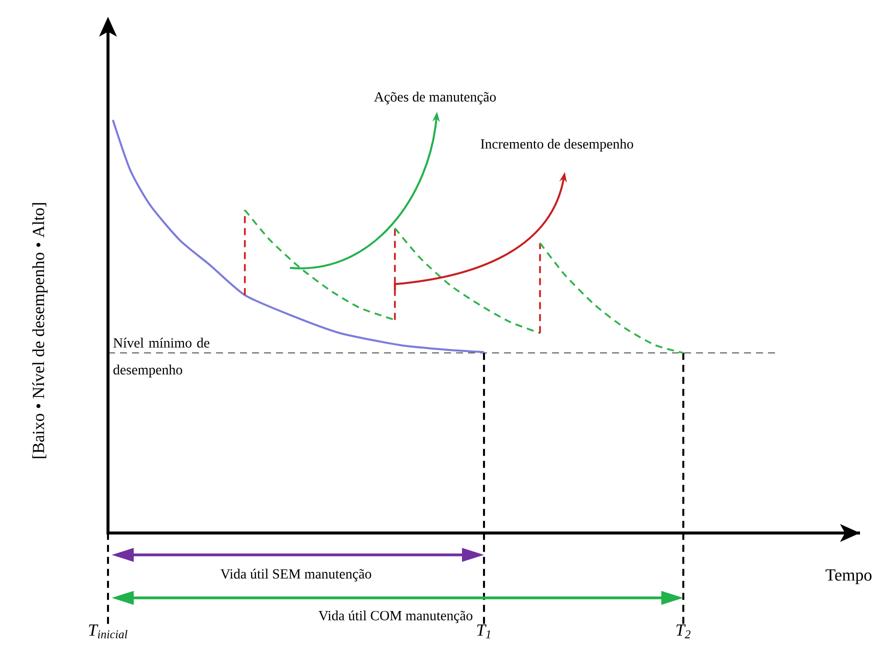  Describe the element at coordinates (161, 358) in the screenshot. I see `text: Nível mínimo de desempenho` at that location.